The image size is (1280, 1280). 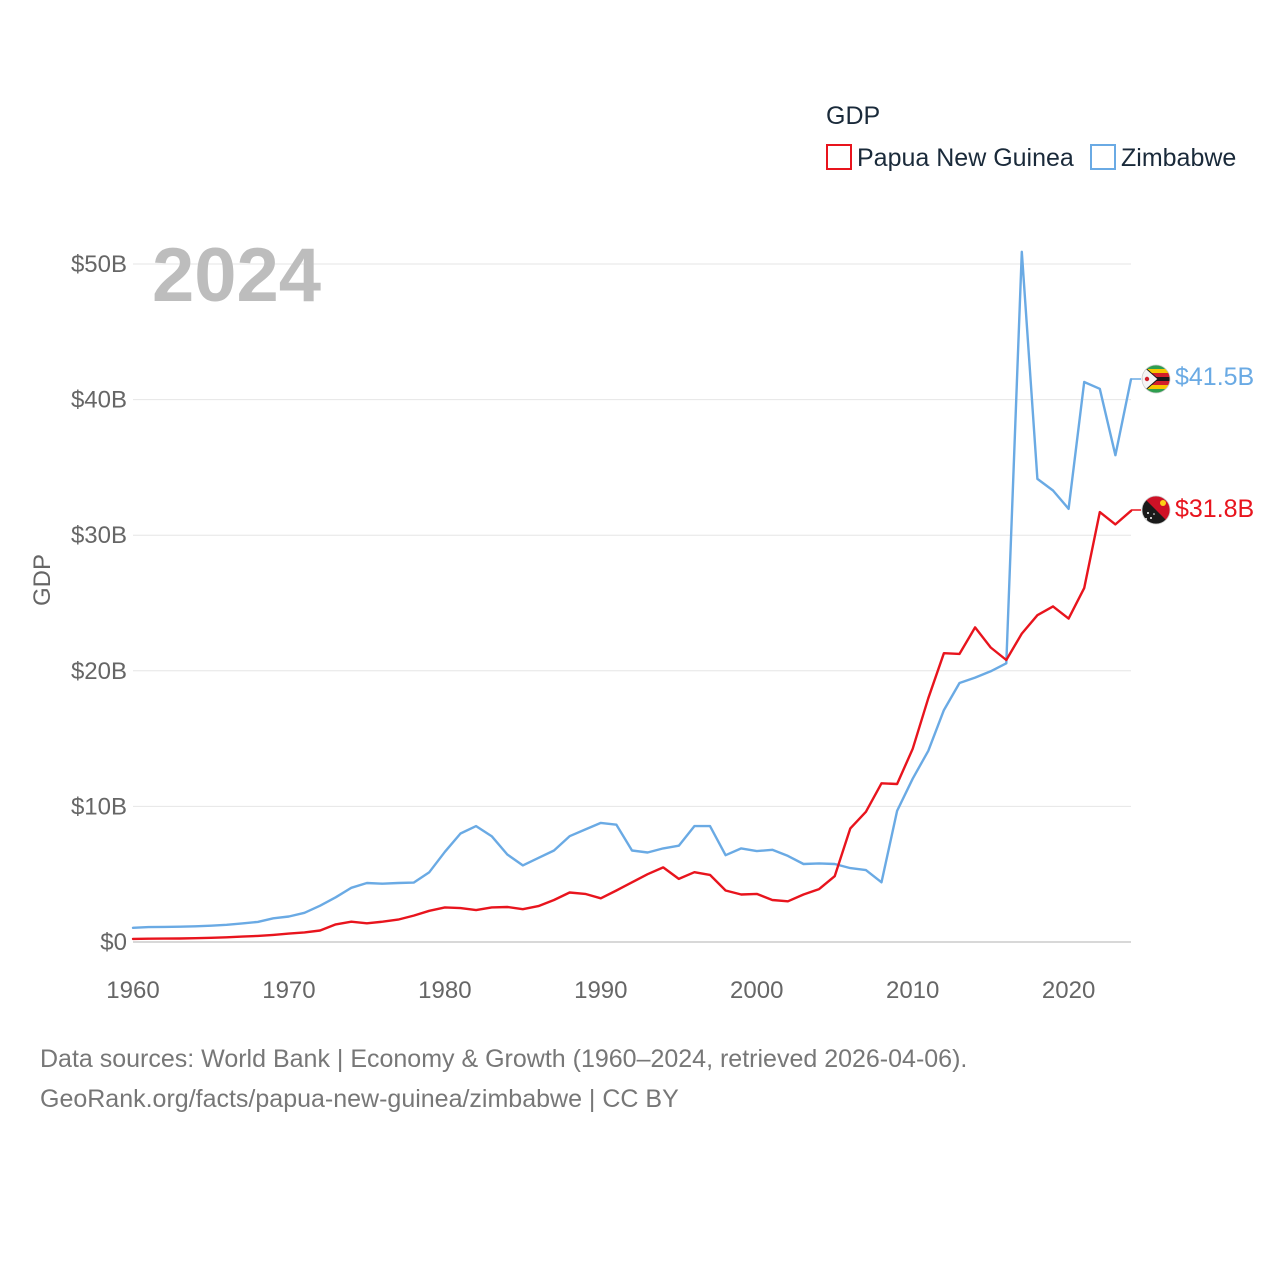 I want to click on y-axis-ticks: $0 $10B $20B $30B $40B $50B, so click(x=99, y=603).